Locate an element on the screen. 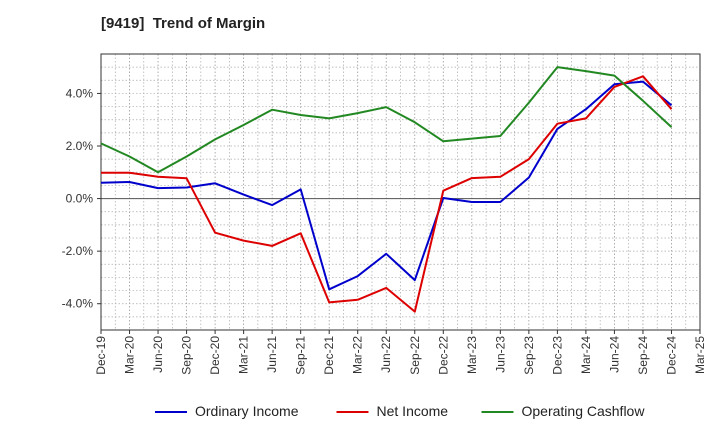 Image resolution: width=720 pixels, height=445 pixels. chart-title: [9419] Trend of Margin is located at coordinates (183, 23).